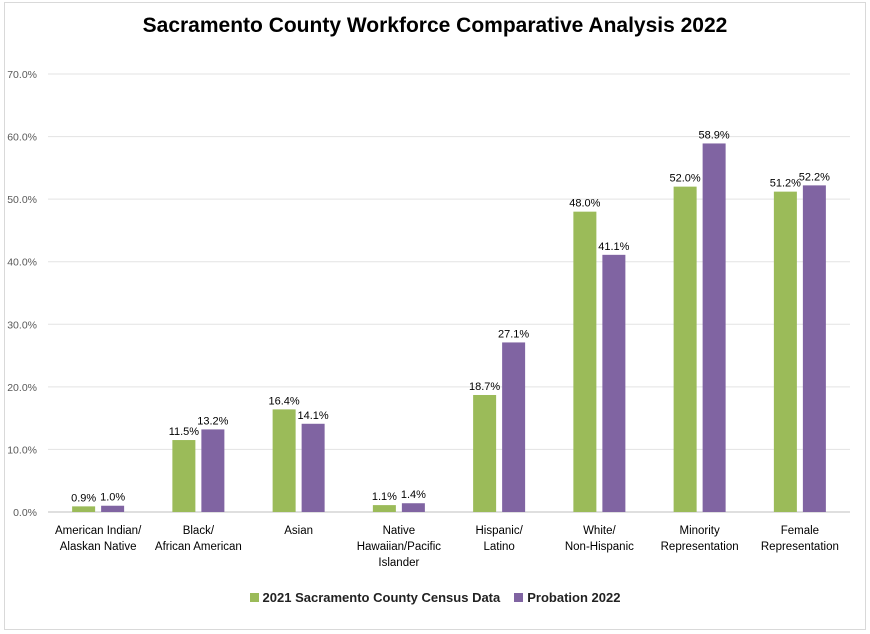  What do you see at coordinates (298, 531) in the screenshot?
I see `x-tick-label: Asian` at bounding box center [298, 531].